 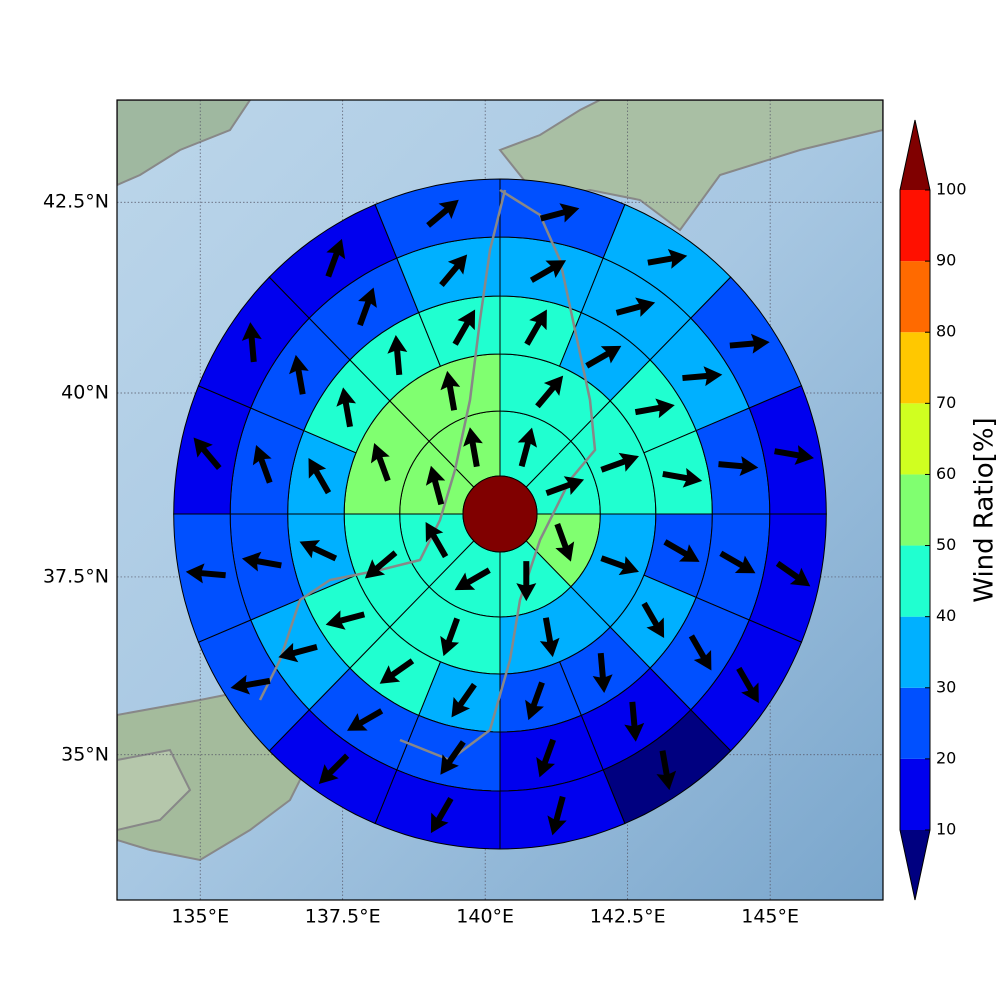 What do you see at coordinates (76, 202) in the screenshot?
I see `y-tick-label: 42.5°N` at bounding box center [76, 202].